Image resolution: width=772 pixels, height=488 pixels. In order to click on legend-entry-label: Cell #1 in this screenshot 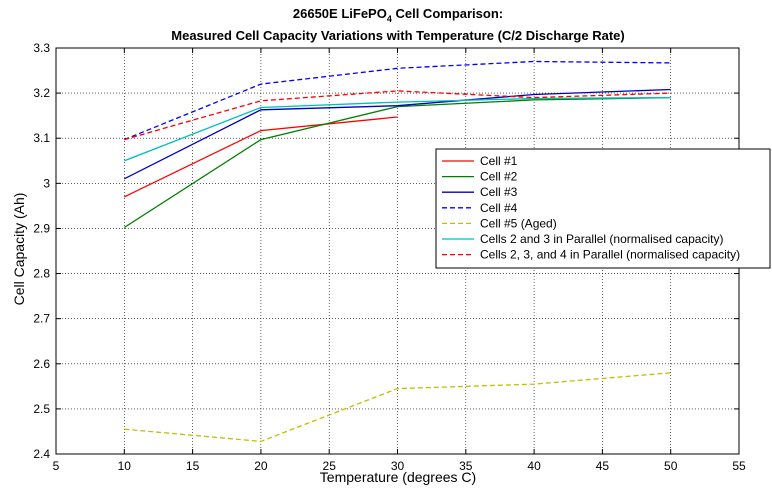, I will do `click(499, 161)`.